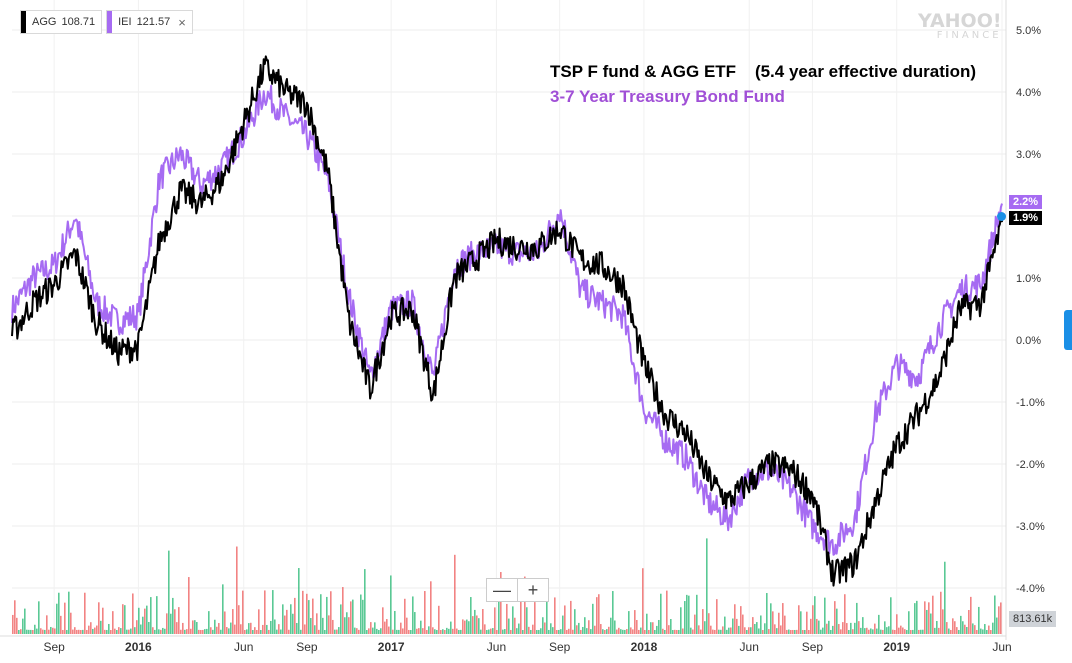 The height and width of the screenshot is (663, 1072). I want to click on x-tick-label: 2018, so click(644, 647).